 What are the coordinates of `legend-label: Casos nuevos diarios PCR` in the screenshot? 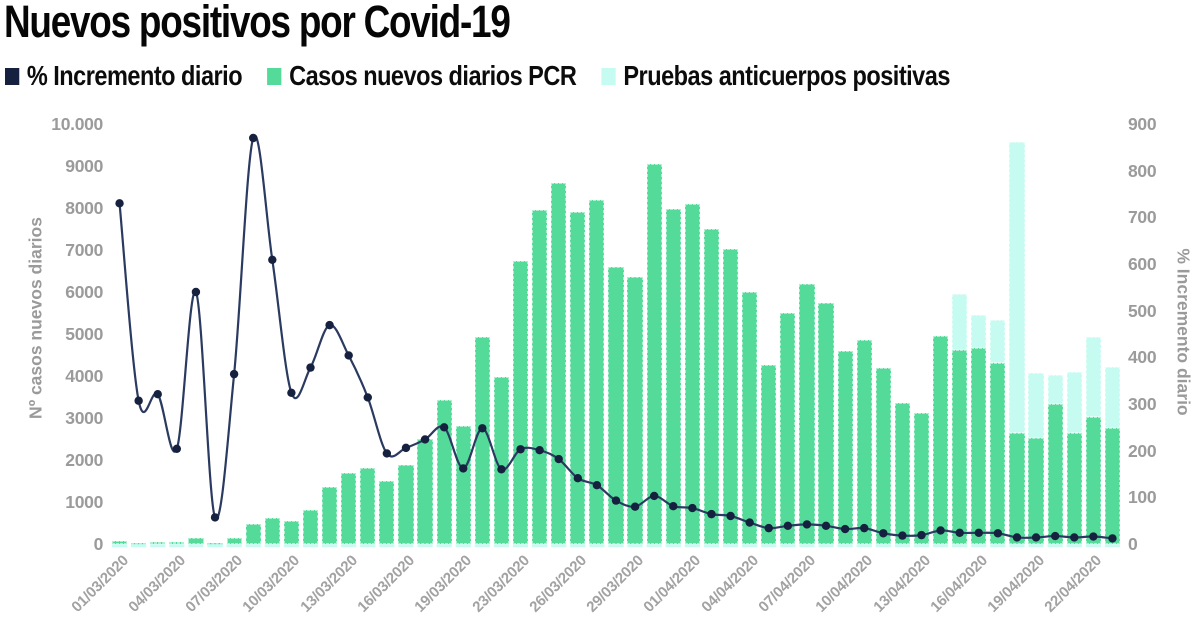 It's located at (433, 75).